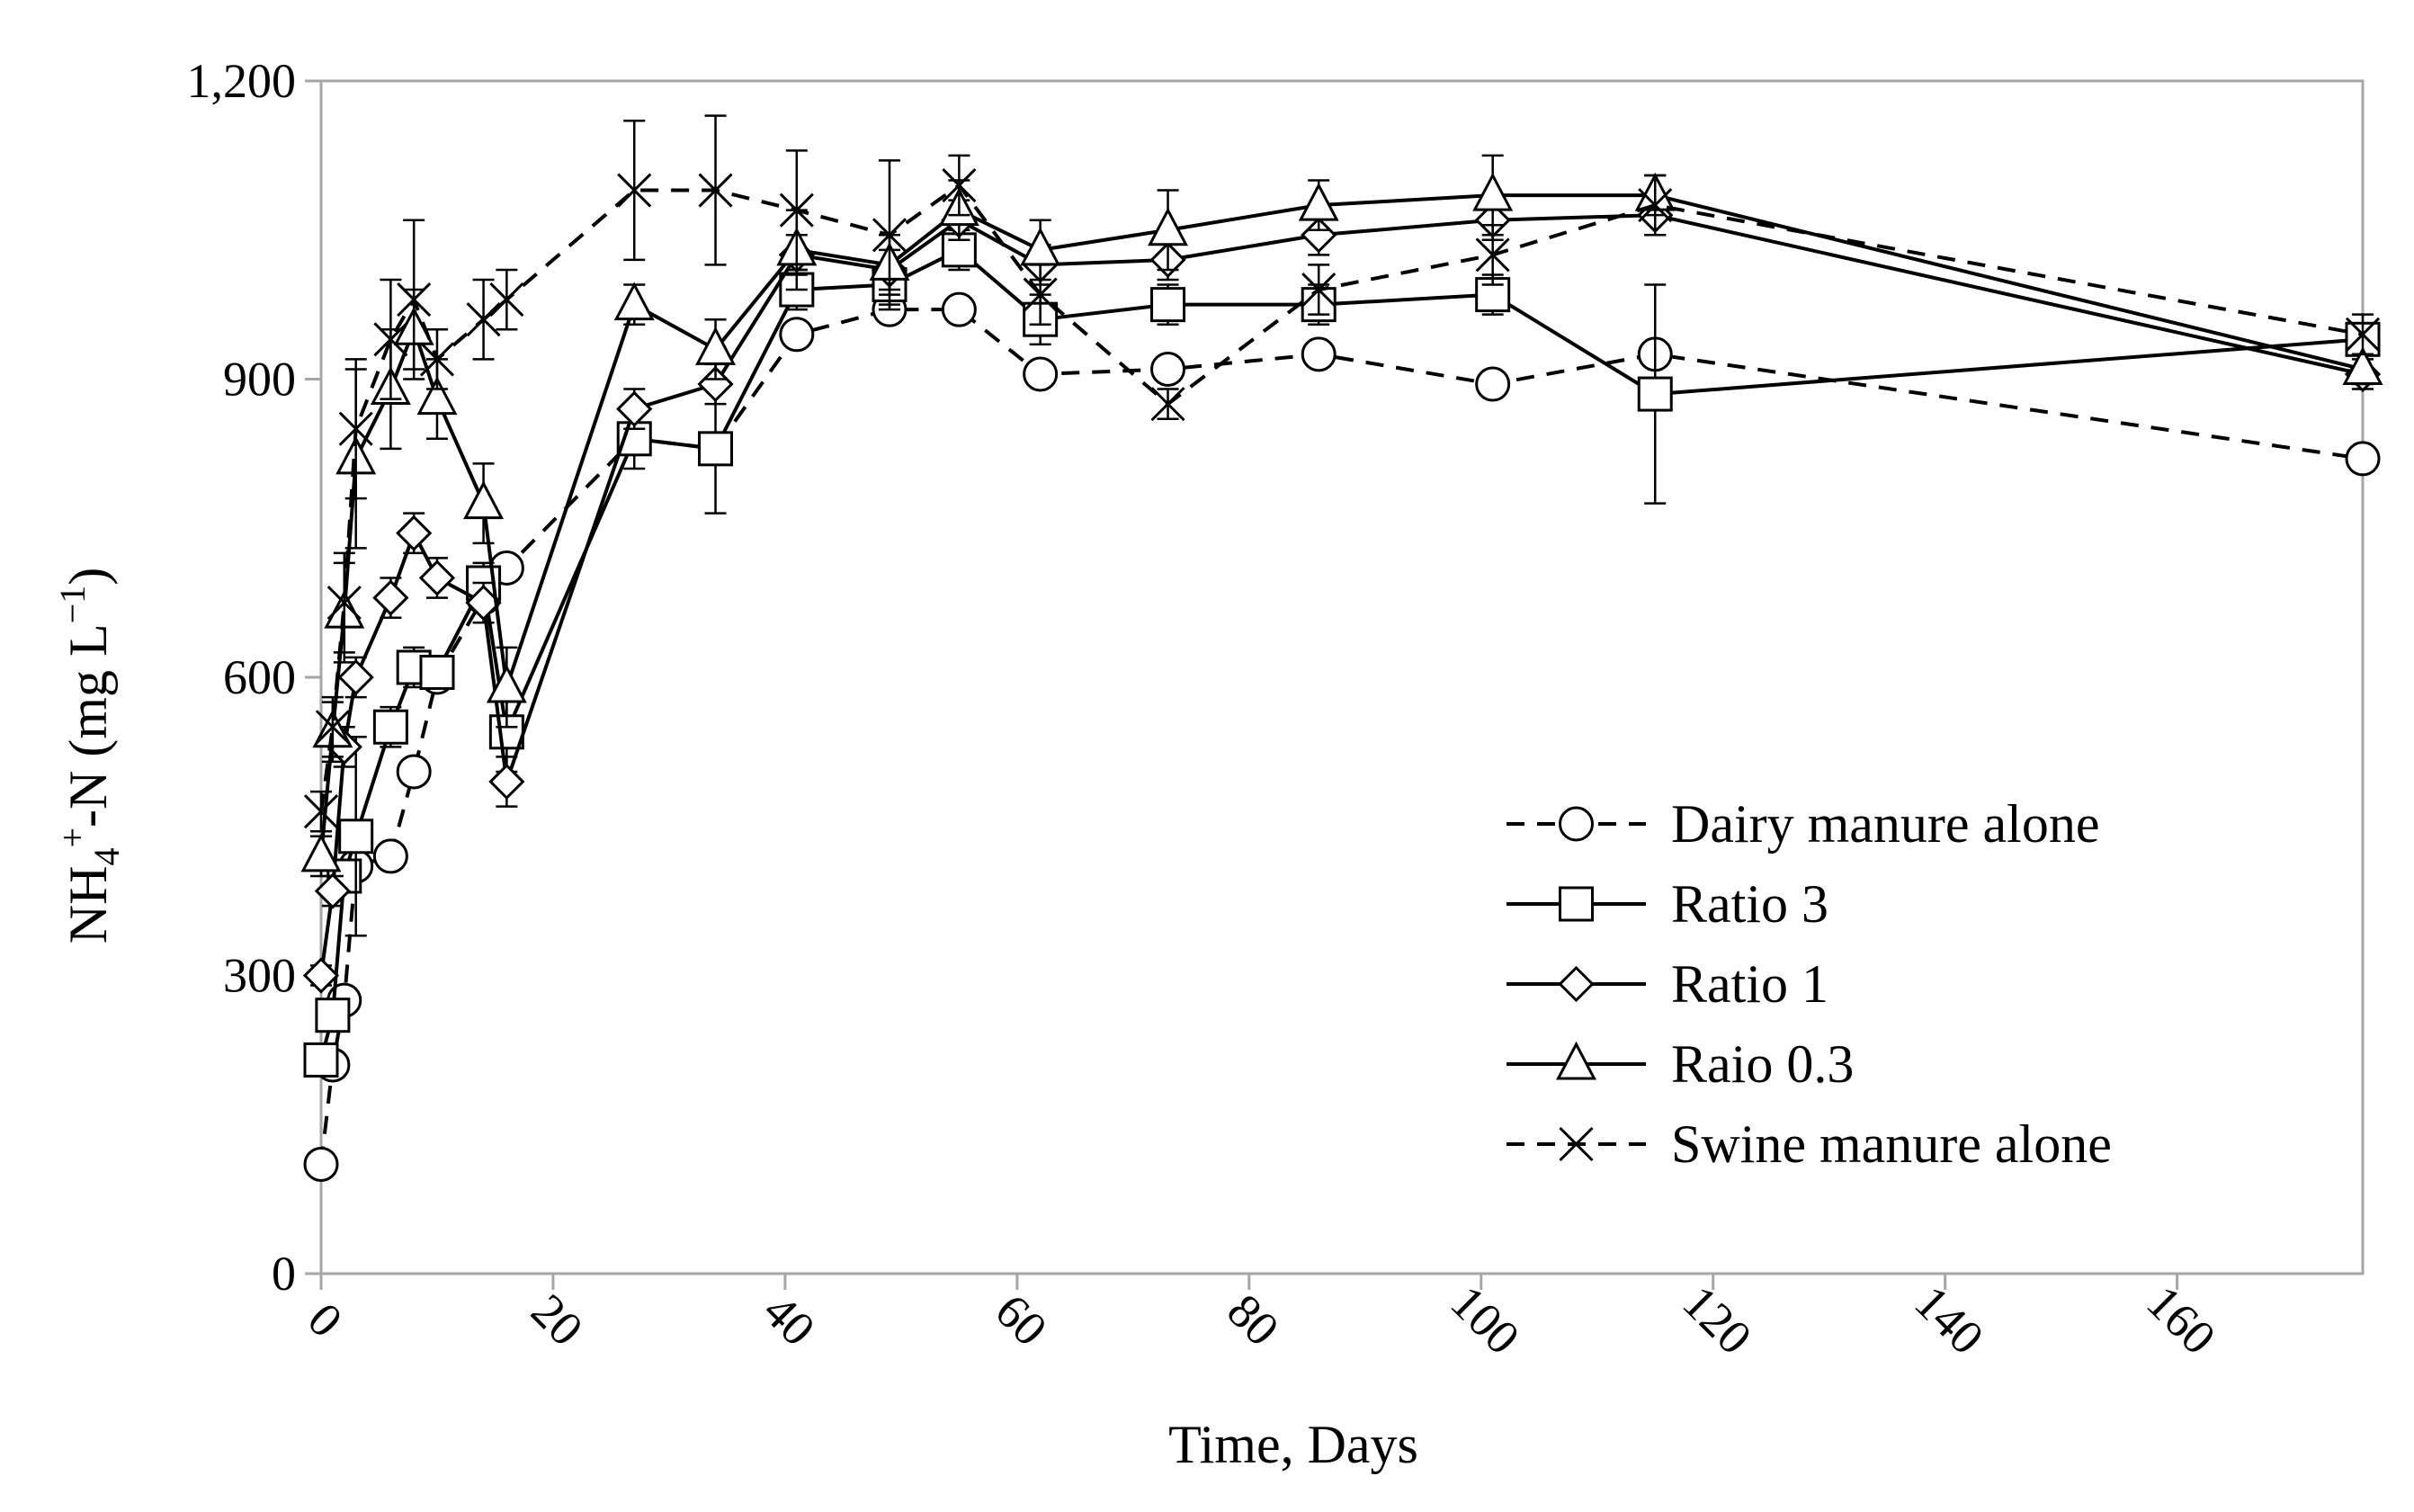 The width and height of the screenshot is (2414, 1512). Describe the element at coordinates (72, 605) in the screenshot. I see `y-axis-title-exponent: −1` at that location.